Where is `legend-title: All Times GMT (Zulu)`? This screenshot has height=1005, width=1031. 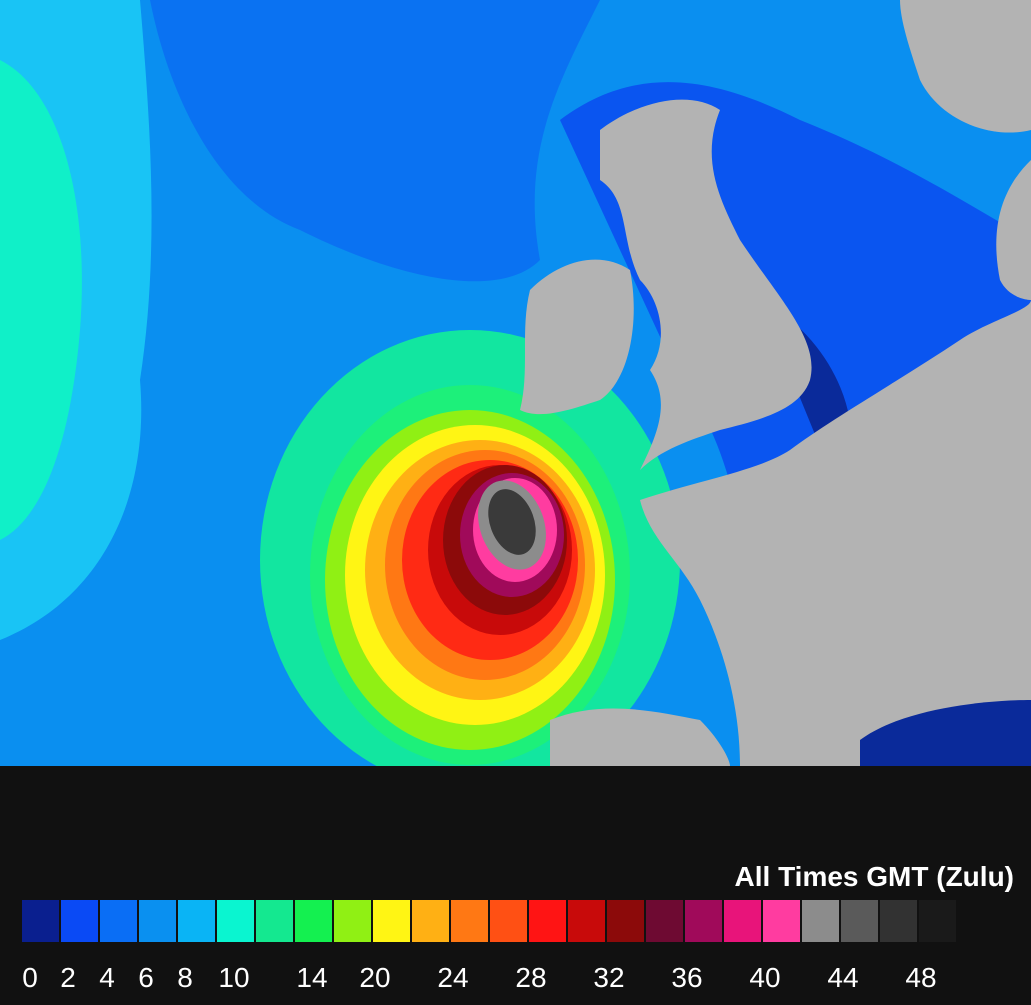
legend-title: All Times GMT (Zulu) is located at coordinates (874, 876).